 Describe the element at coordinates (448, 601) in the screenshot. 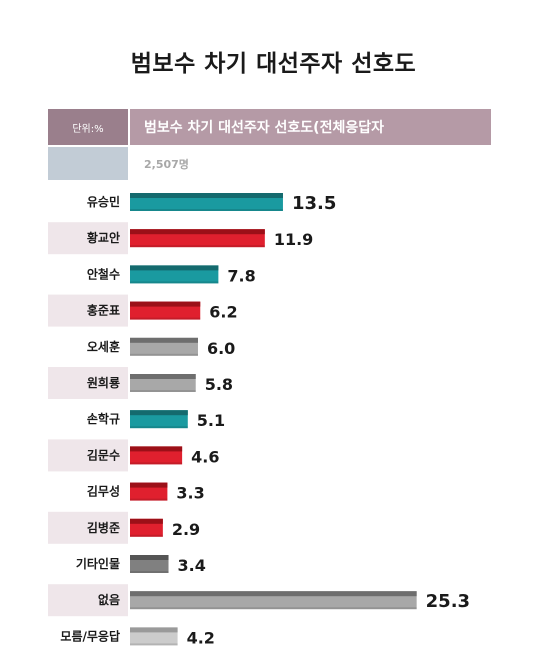

I see `value-label: 25.3` at that location.